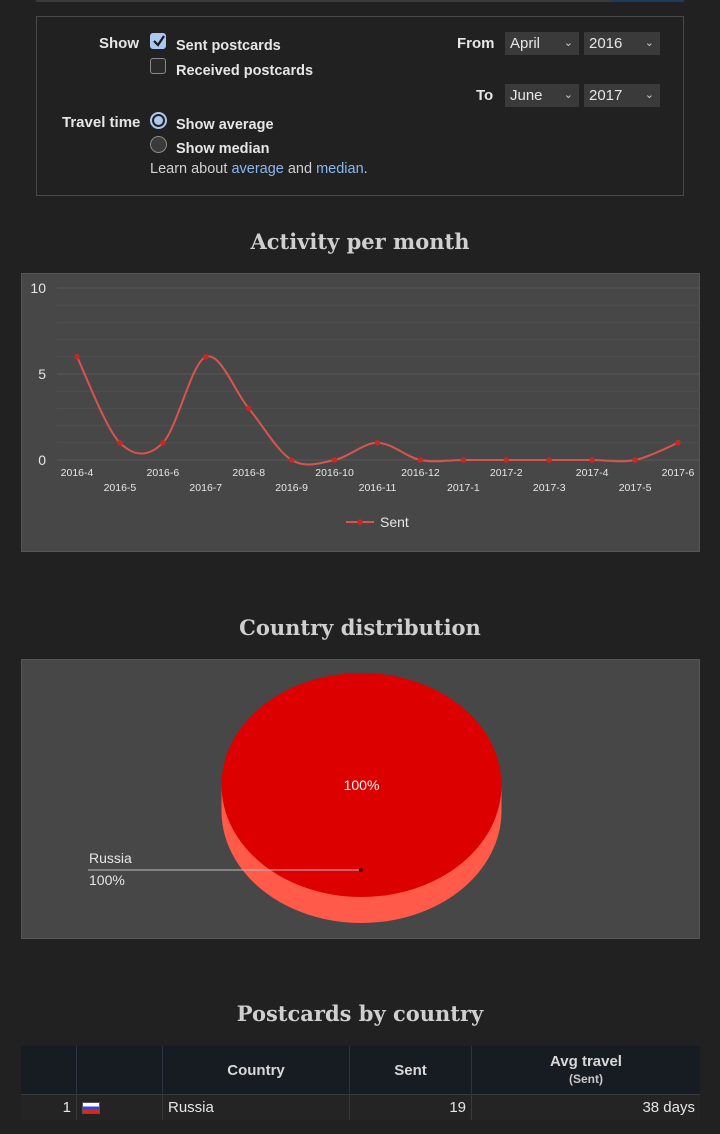 This screenshot has height=1134, width=720. What do you see at coordinates (245, 71) in the screenshot?
I see `received-postcards-label: Received postcards` at bounding box center [245, 71].